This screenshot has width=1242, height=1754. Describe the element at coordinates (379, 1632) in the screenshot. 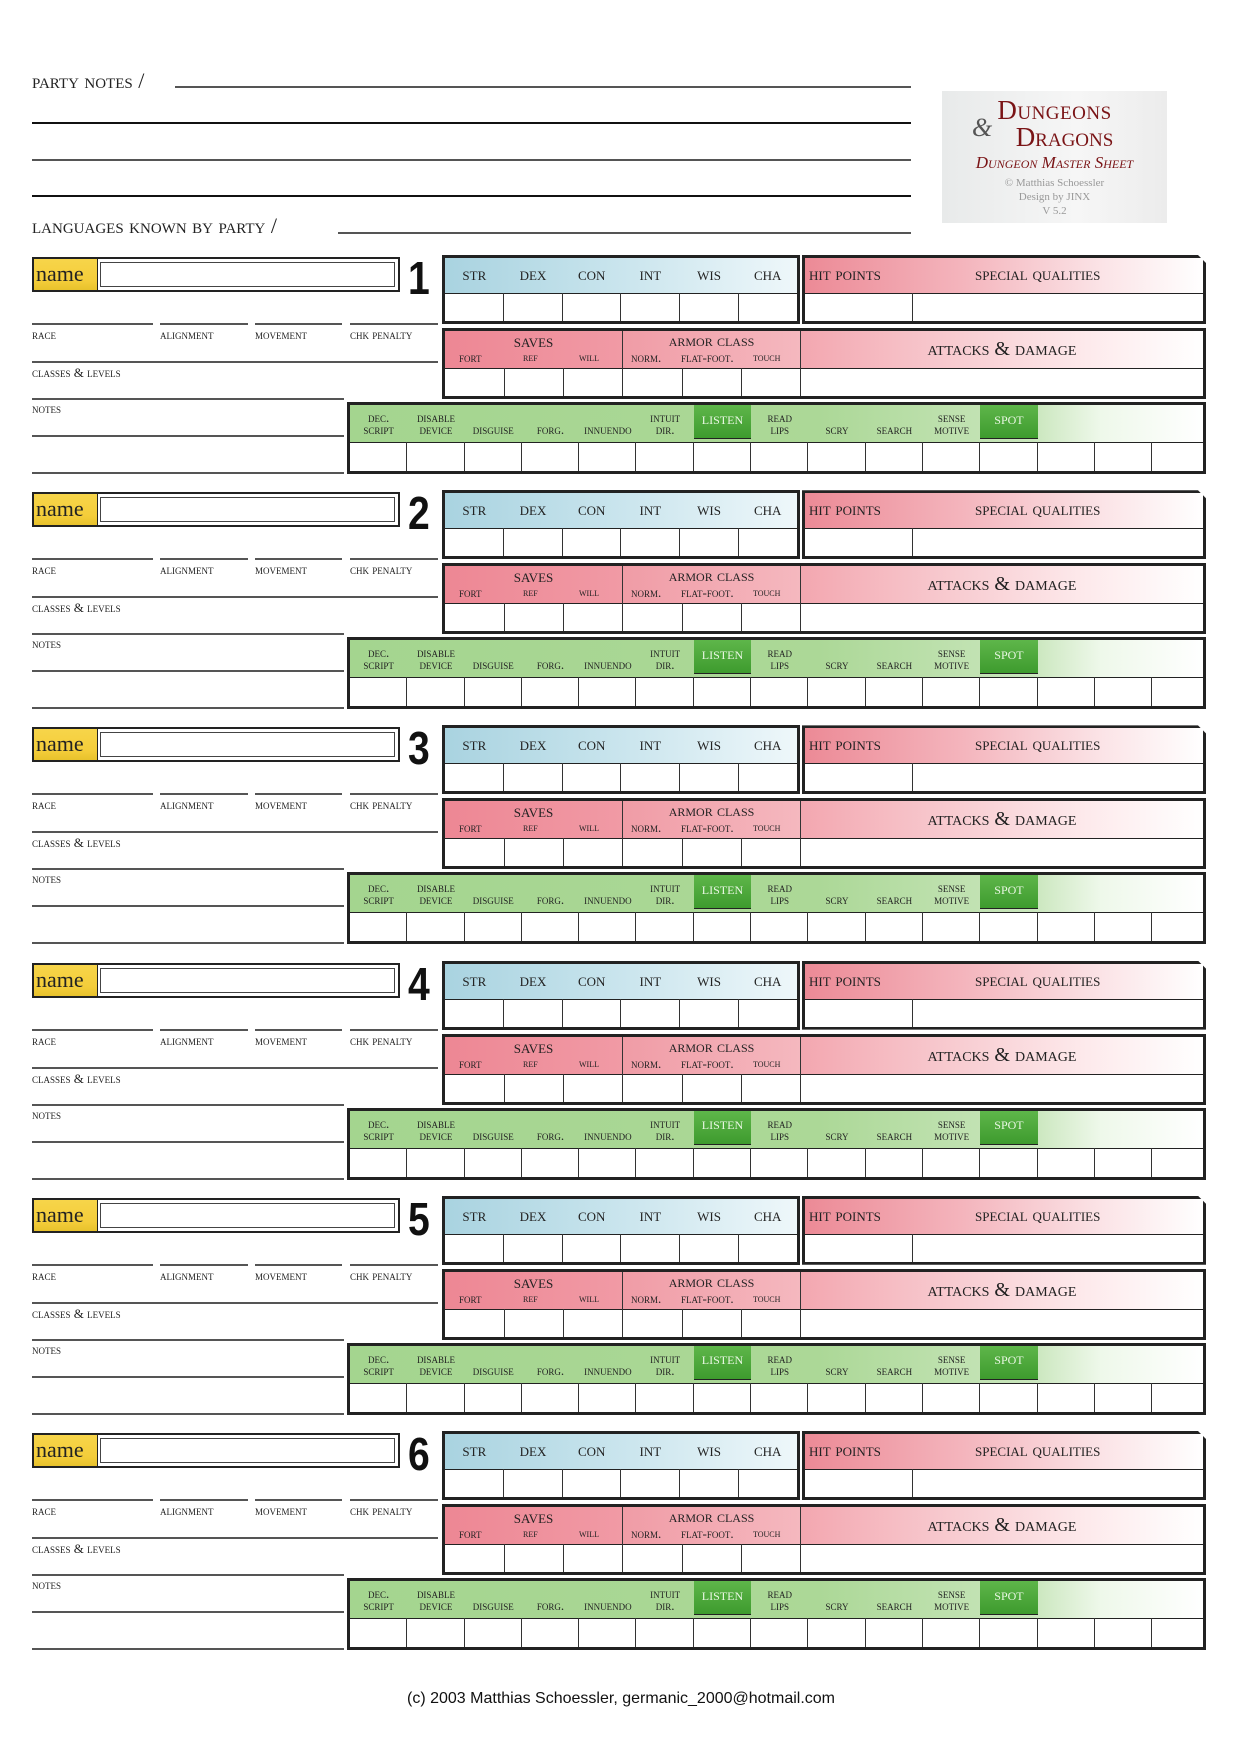

I see `skill-cell-script` at that location.